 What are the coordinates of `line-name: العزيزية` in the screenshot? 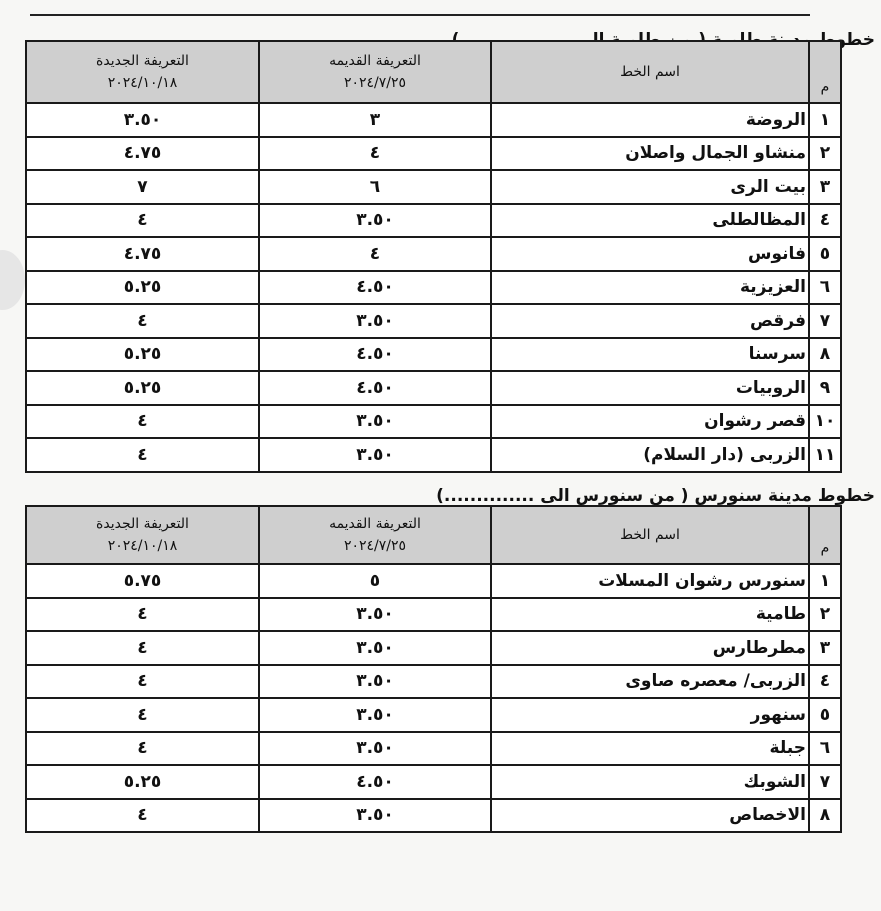 It's located at (650, 287).